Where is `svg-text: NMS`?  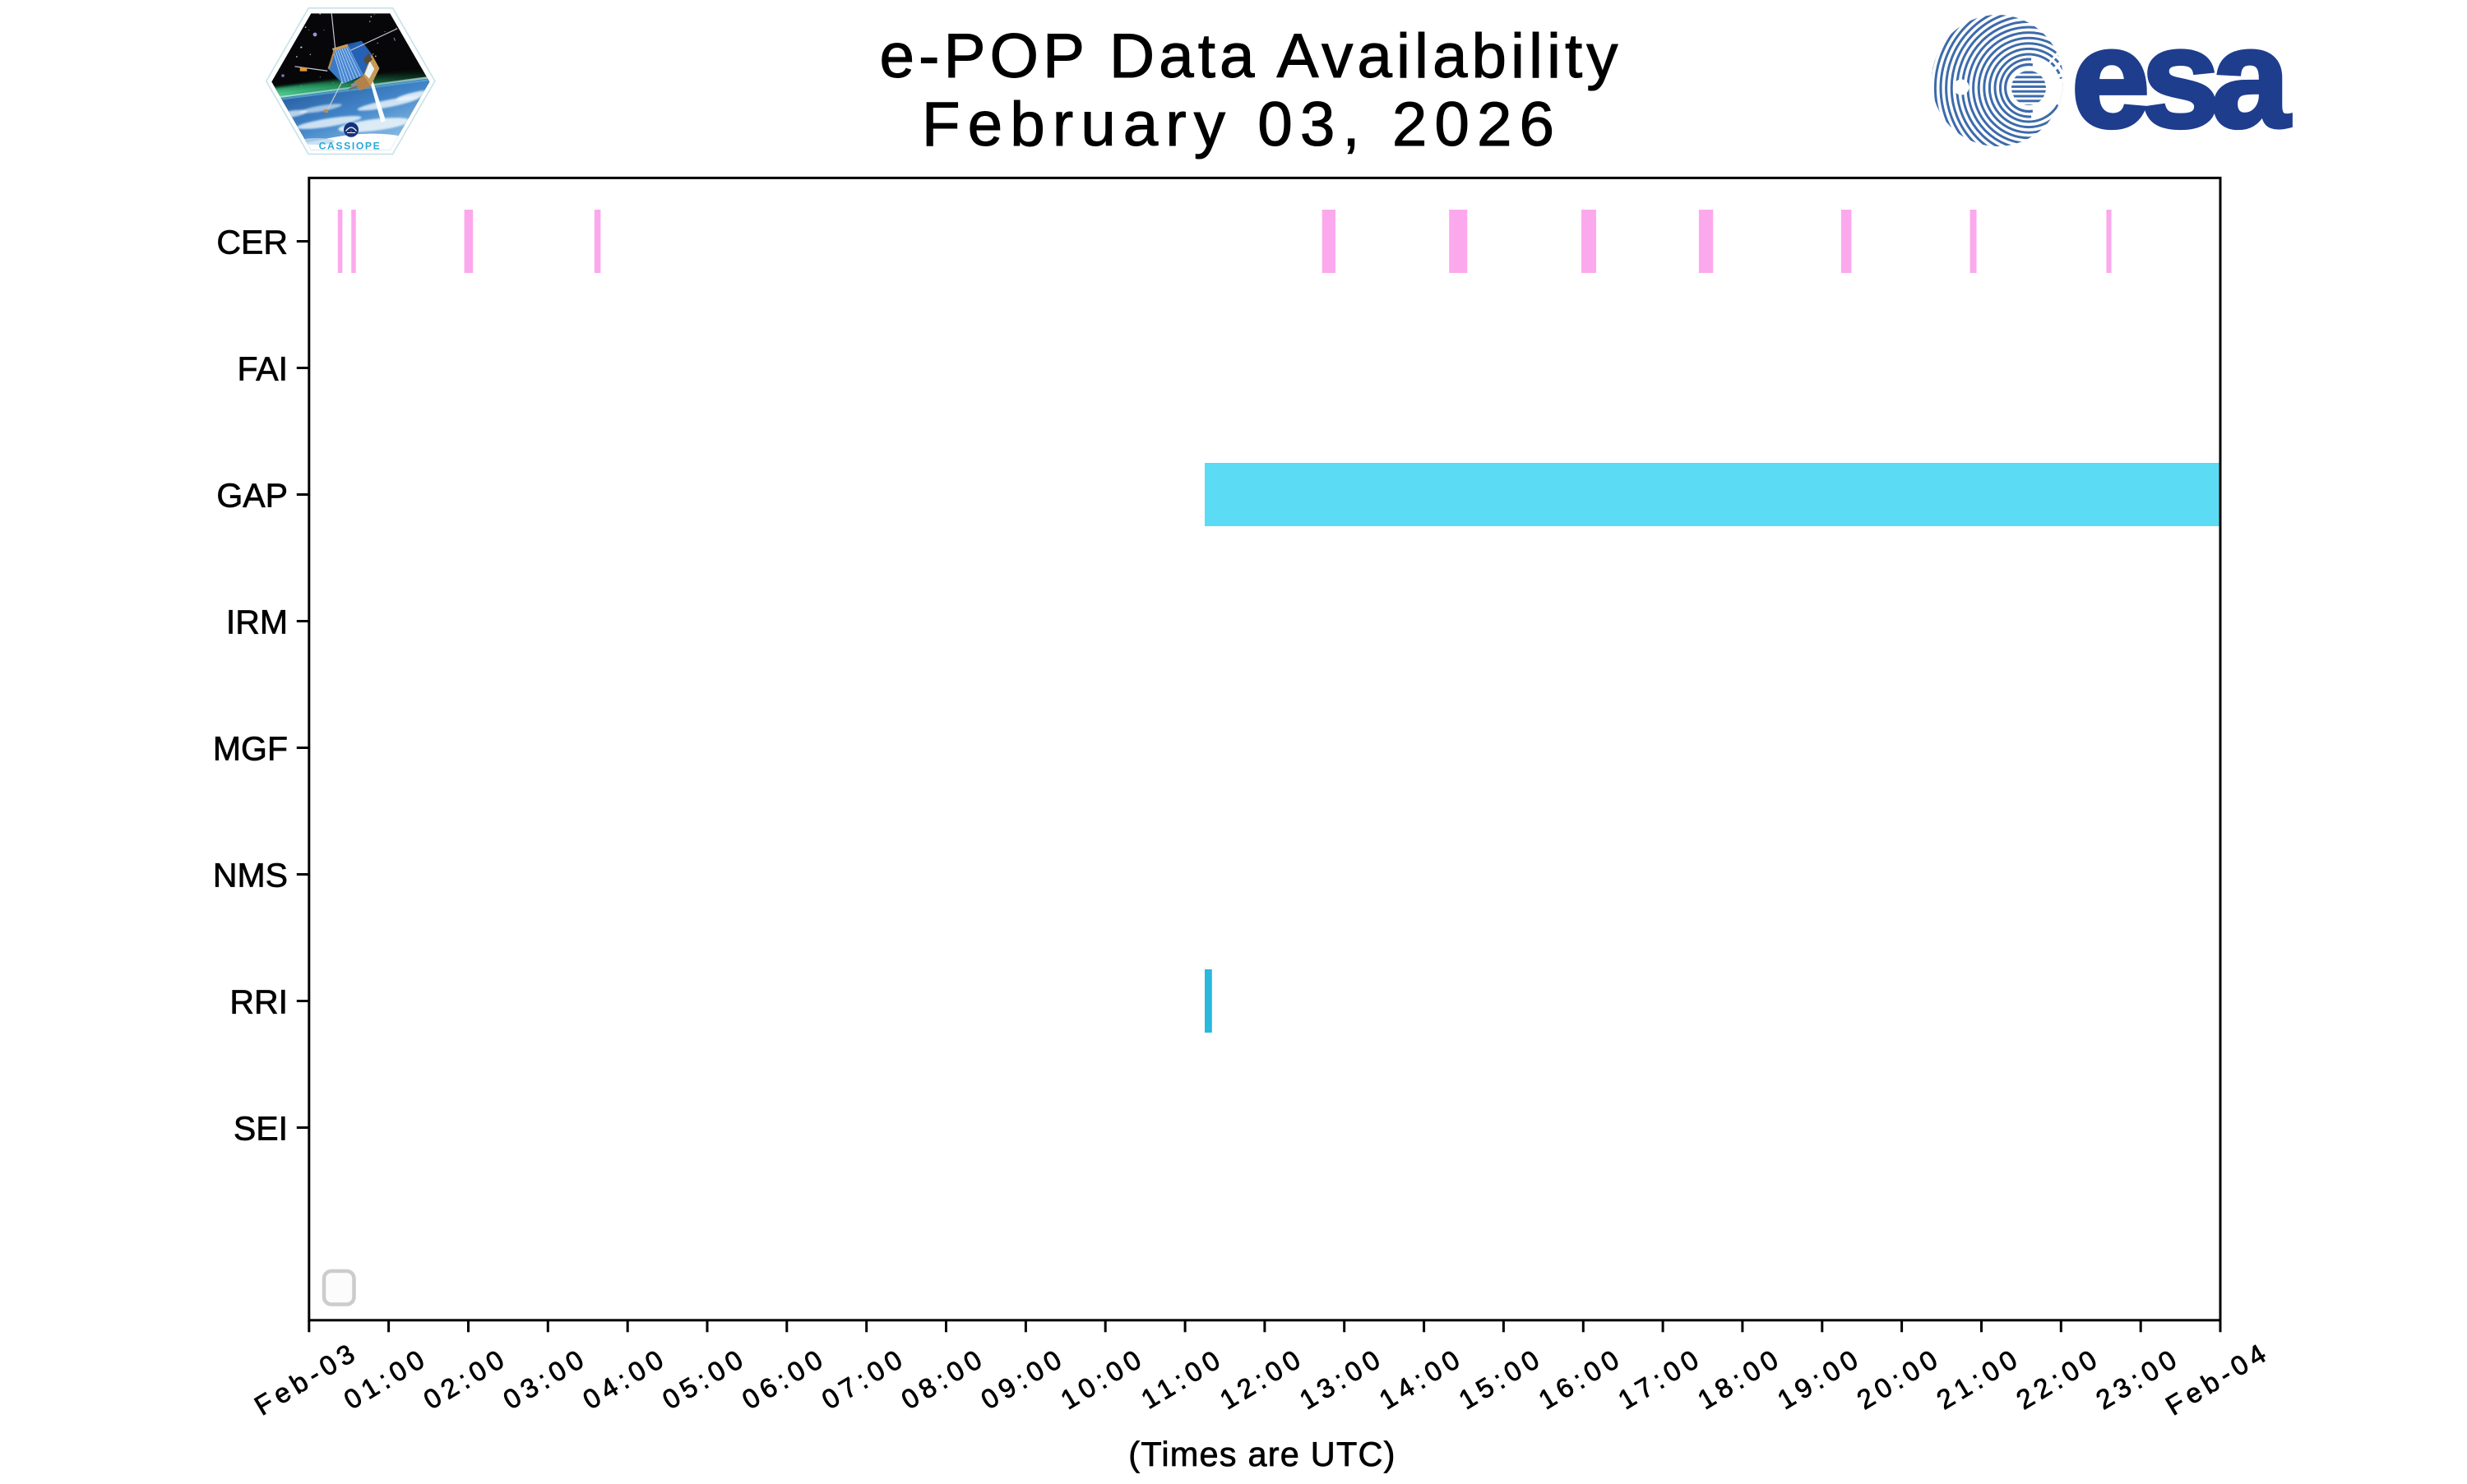
svg-text: NMS is located at coordinates (251, 876).